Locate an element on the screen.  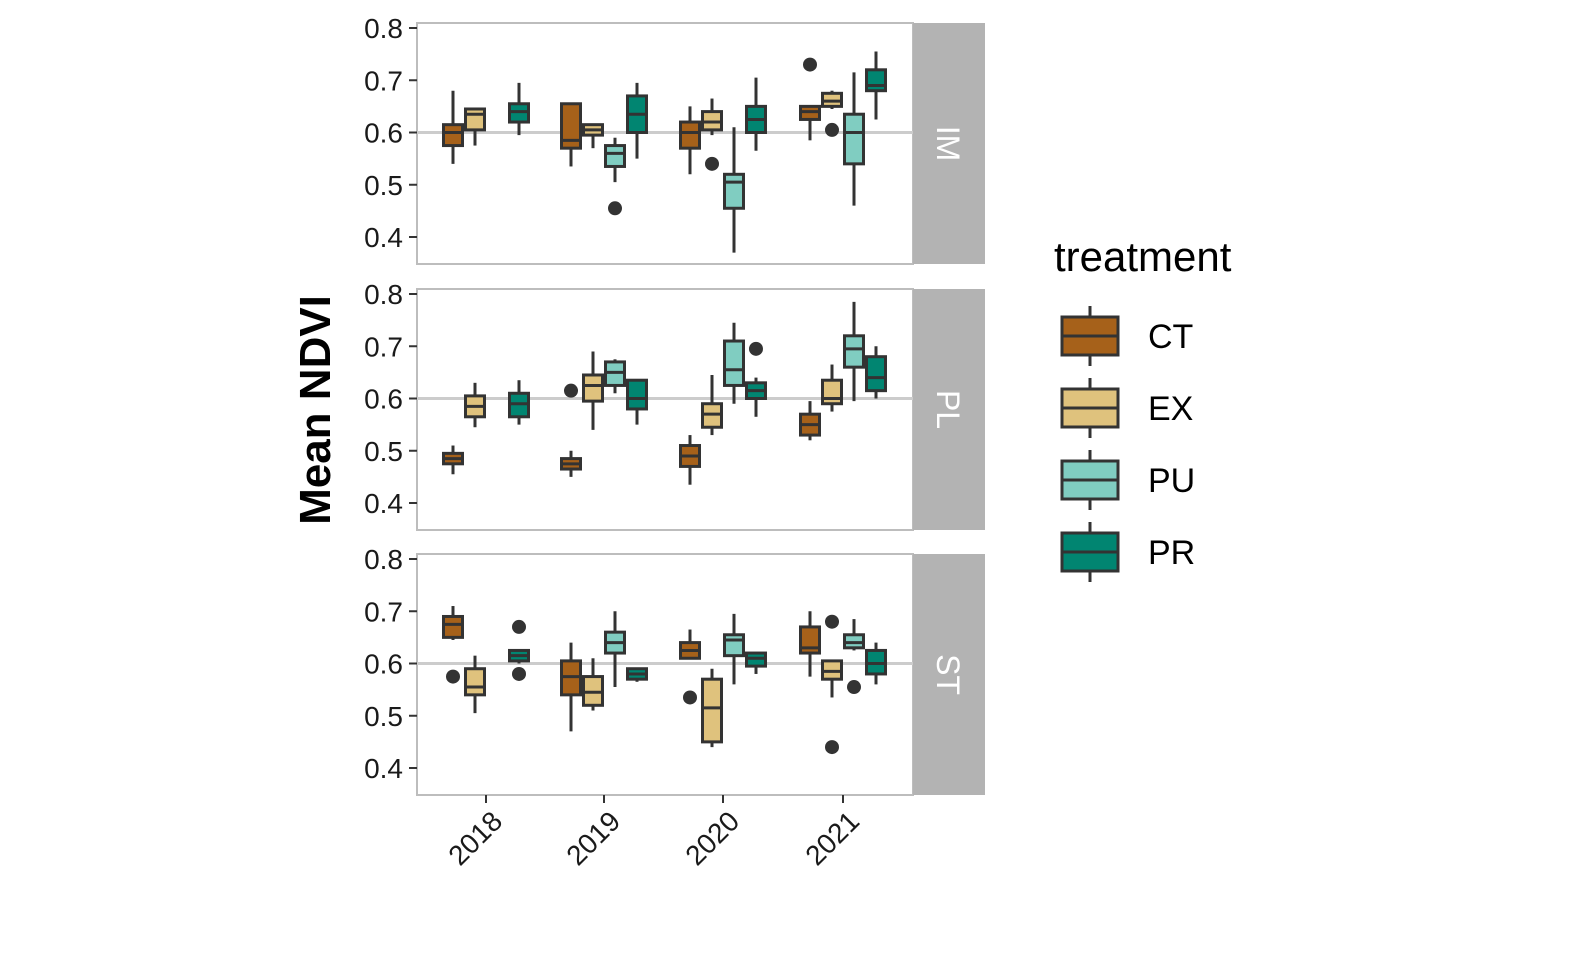
legend-item-pr: PR is located at coordinates (1127, 552).